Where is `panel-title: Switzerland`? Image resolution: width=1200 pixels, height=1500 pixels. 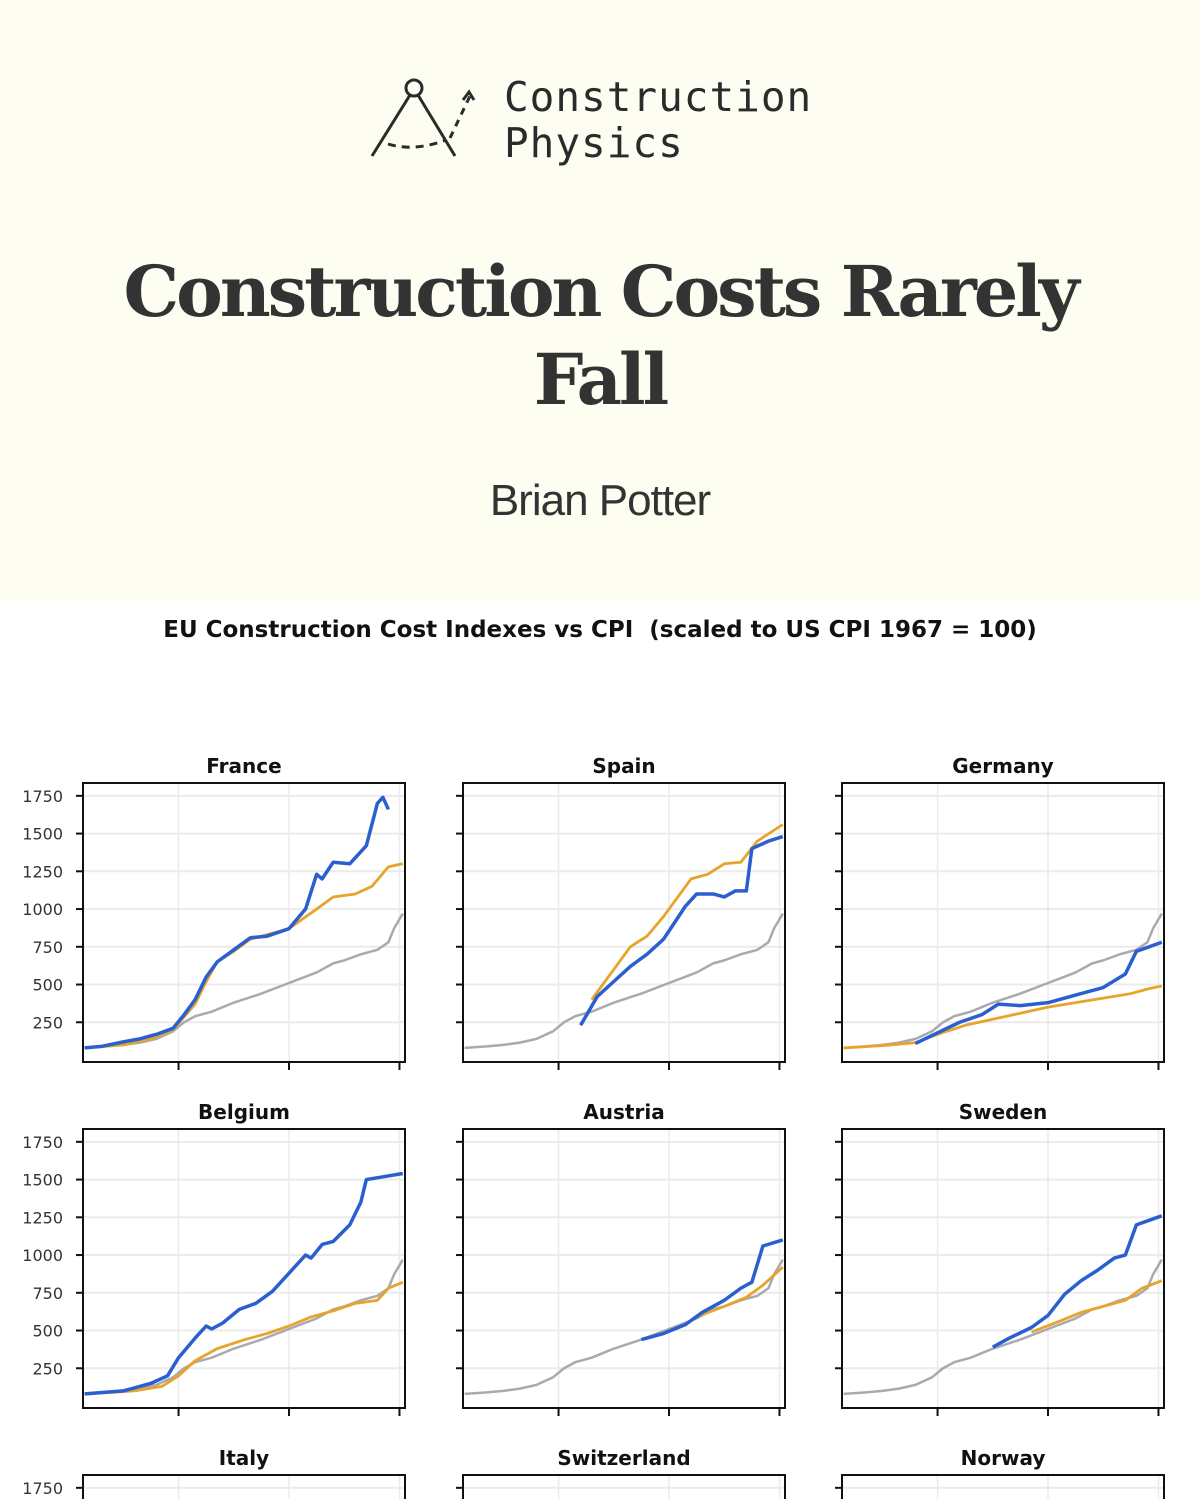 panel-title: Switzerland is located at coordinates (623, 1458).